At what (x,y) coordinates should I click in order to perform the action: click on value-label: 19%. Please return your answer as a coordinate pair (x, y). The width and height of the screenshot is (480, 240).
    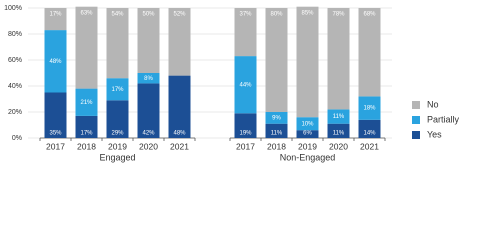
    Looking at the image, I should click on (245, 134).